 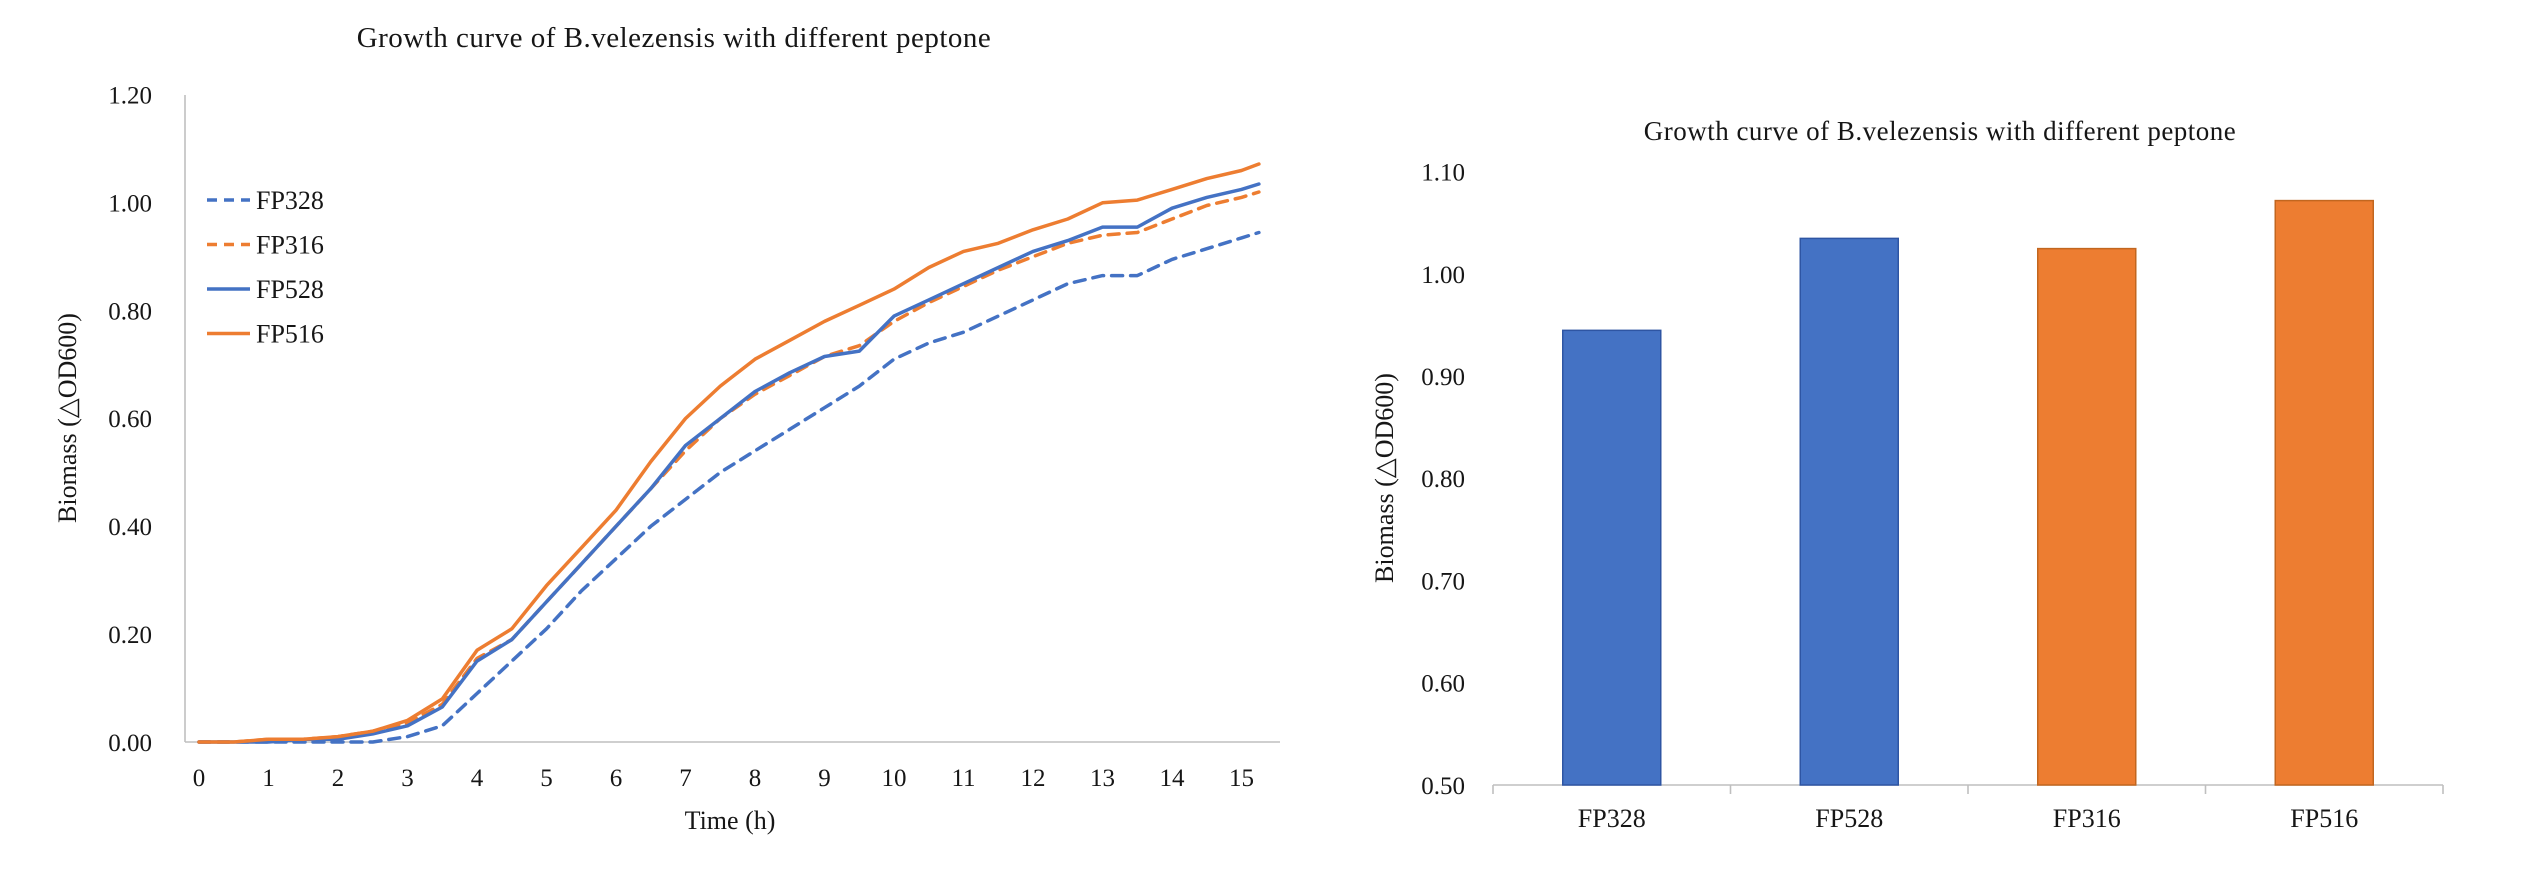 What do you see at coordinates (824, 778) in the screenshot?
I see `line-chart-x-tick-label: 9` at bounding box center [824, 778].